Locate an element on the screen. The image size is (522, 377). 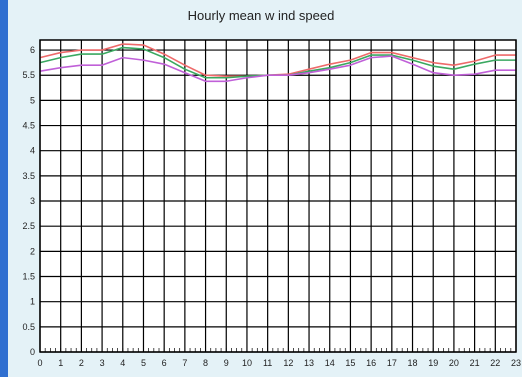
x-tick-label: 9 is located at coordinates (226, 363).